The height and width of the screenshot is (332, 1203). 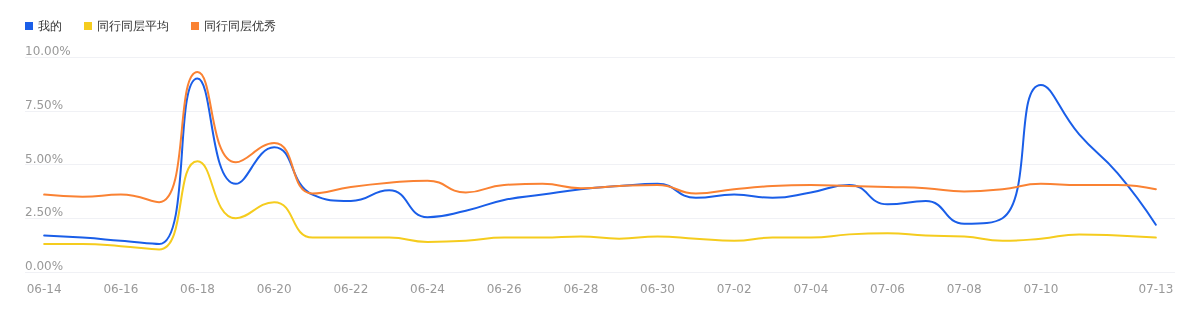 What do you see at coordinates (657, 289) in the screenshot?
I see `x-tick-label: 06-30` at bounding box center [657, 289].